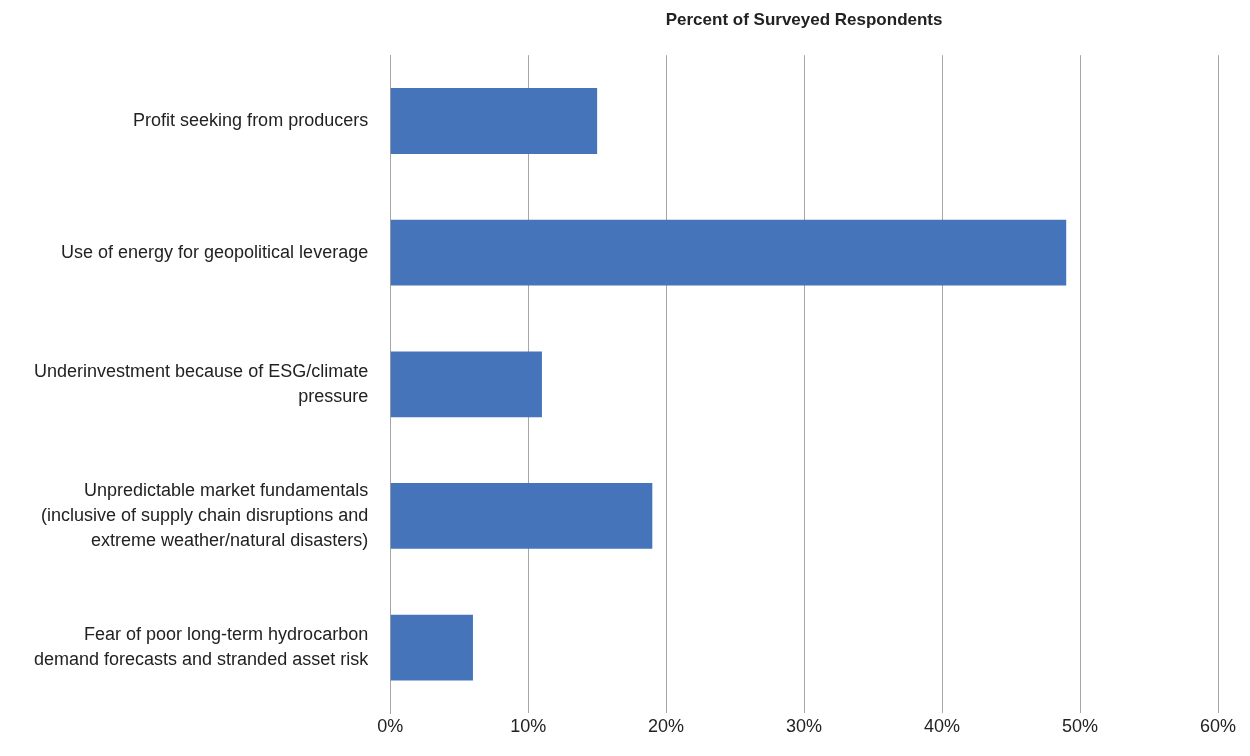  Describe the element at coordinates (804, 726) in the screenshot. I see `x-tick-label: 30%` at that location.